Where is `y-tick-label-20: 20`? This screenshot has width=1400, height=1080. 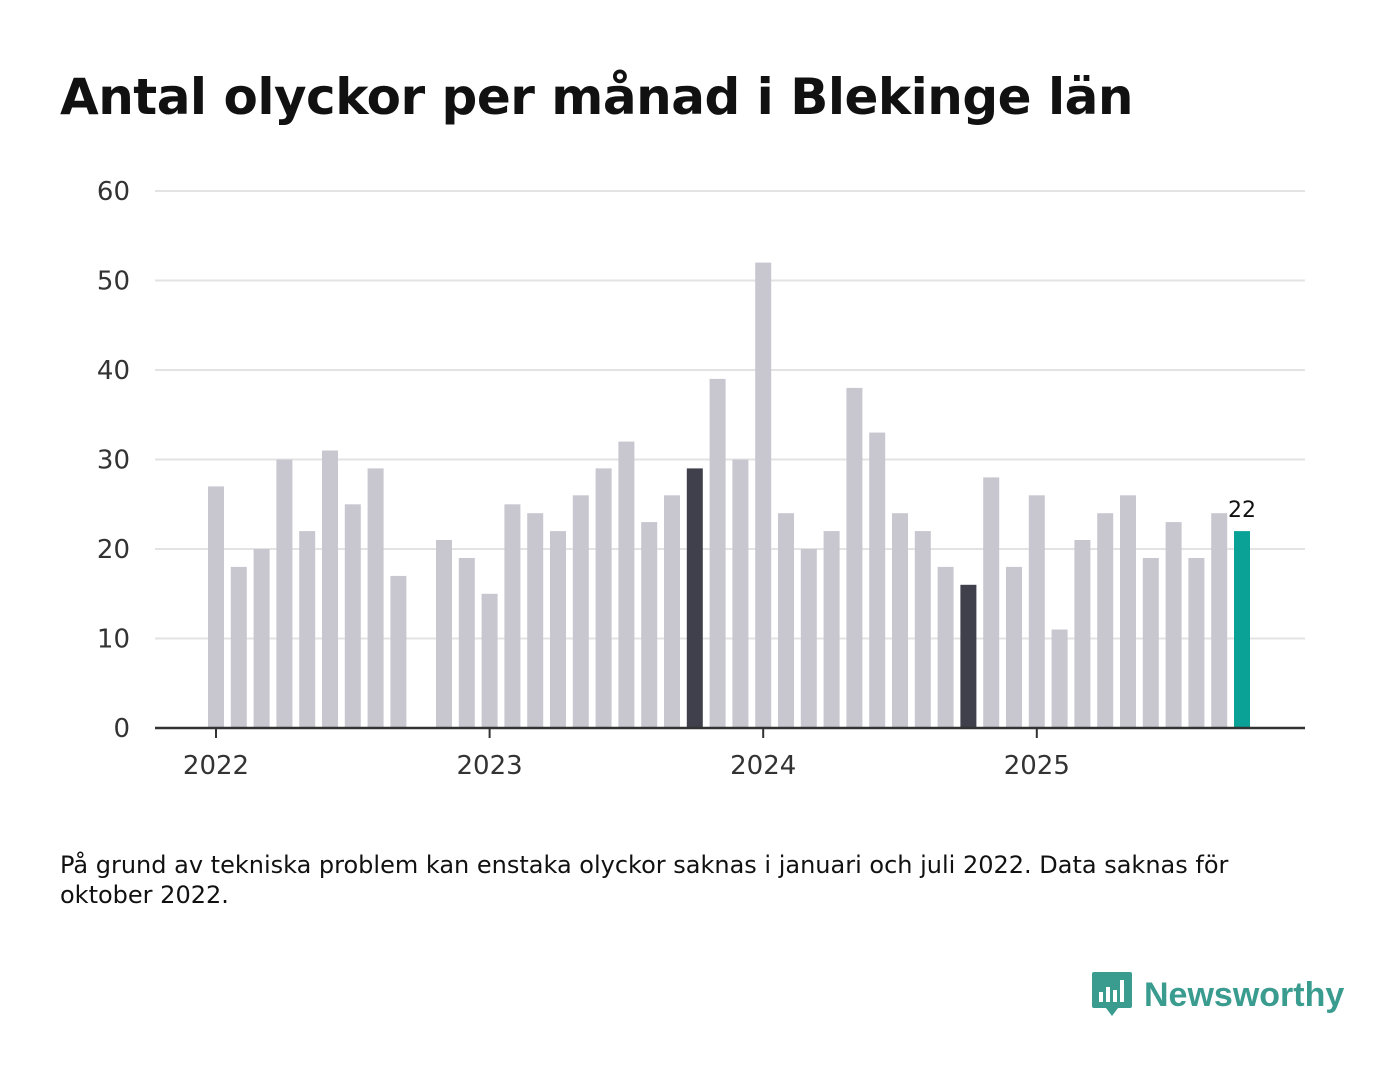 y-tick-label-20: 20 is located at coordinates (113, 550).